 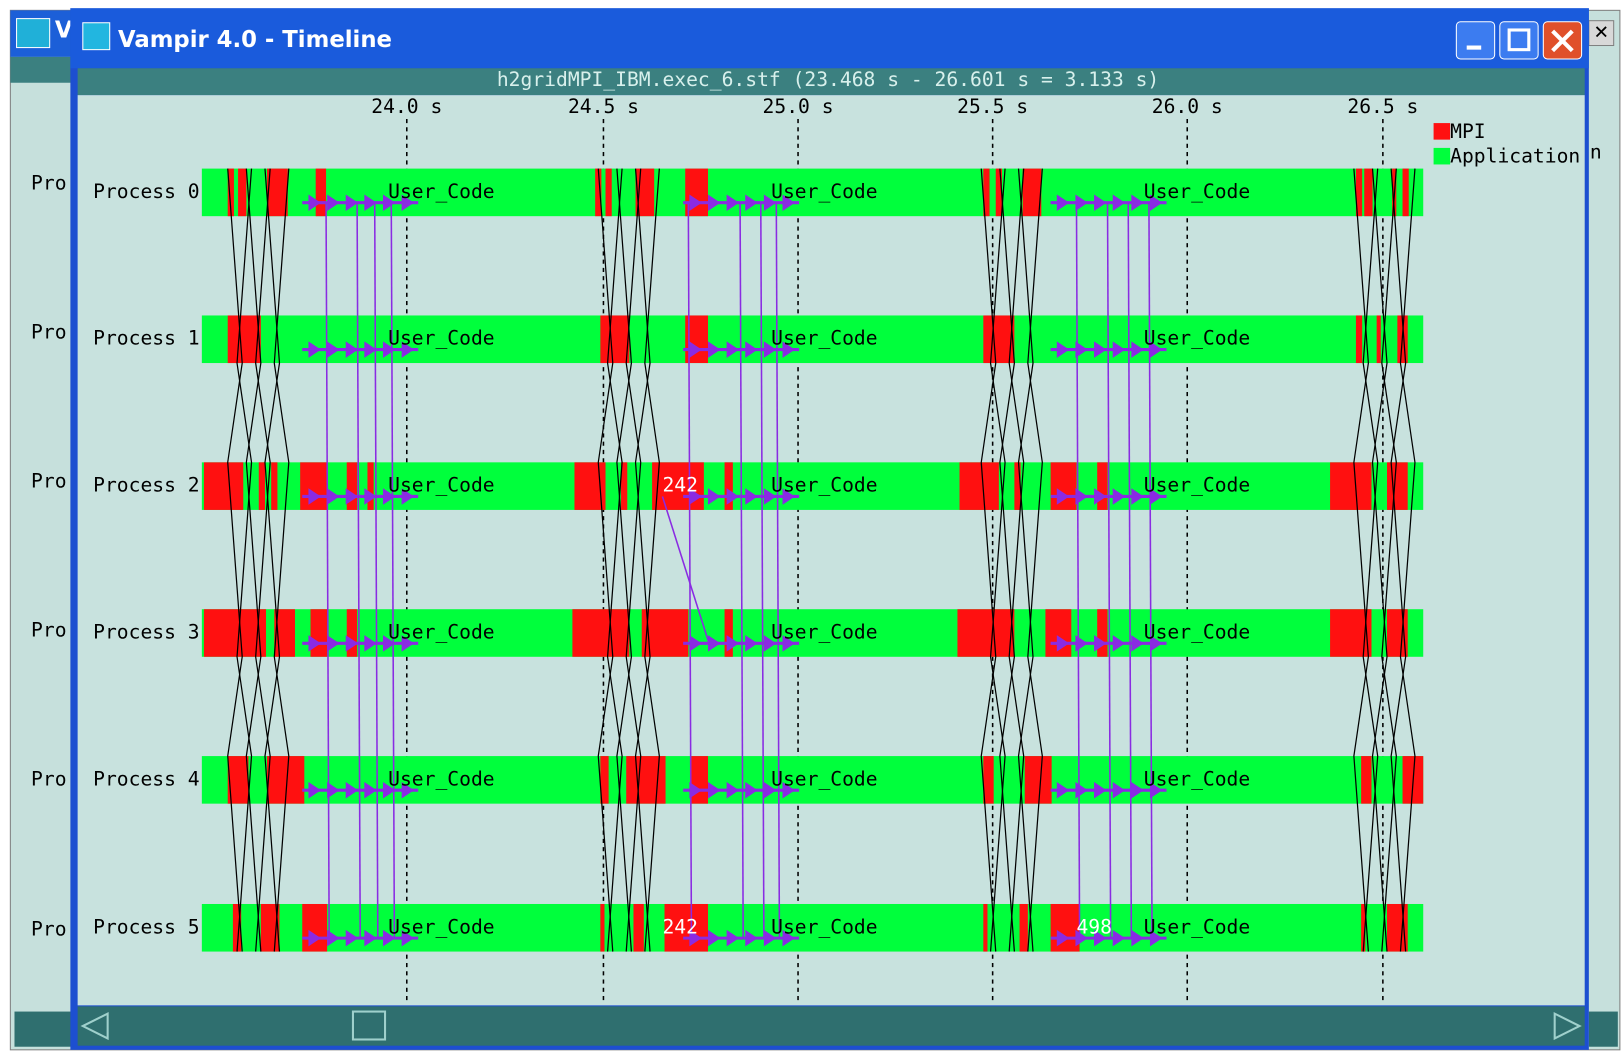 What do you see at coordinates (255, 40) in the screenshot?
I see `window-title: Vampir 4.0 - Timeline` at bounding box center [255, 40].